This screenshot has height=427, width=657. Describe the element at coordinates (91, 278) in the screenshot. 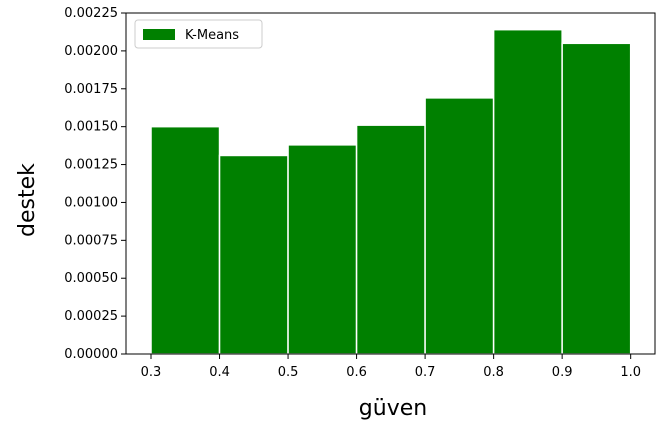

I see `y-tick-label-2: 0.00050` at that location.